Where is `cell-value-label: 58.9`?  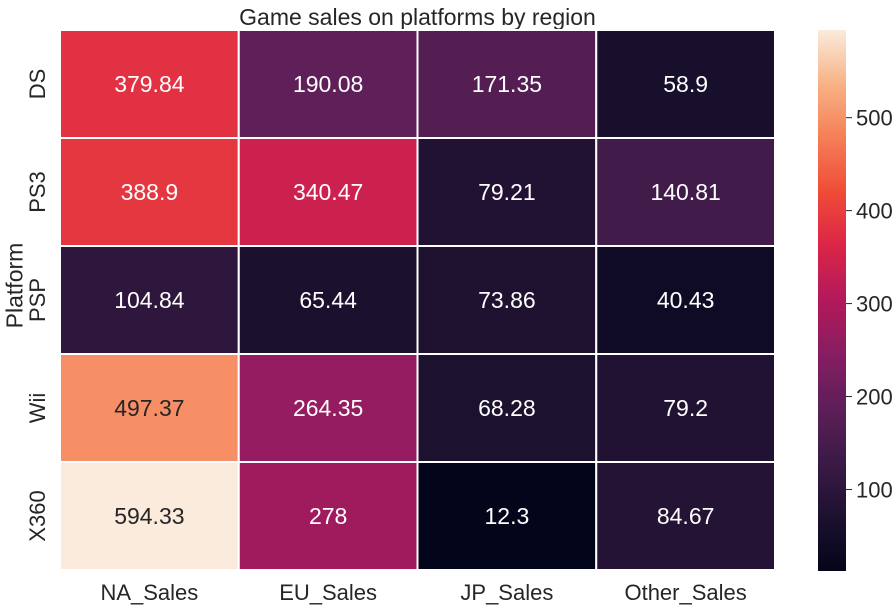 cell-value-label: 58.9 is located at coordinates (685, 84).